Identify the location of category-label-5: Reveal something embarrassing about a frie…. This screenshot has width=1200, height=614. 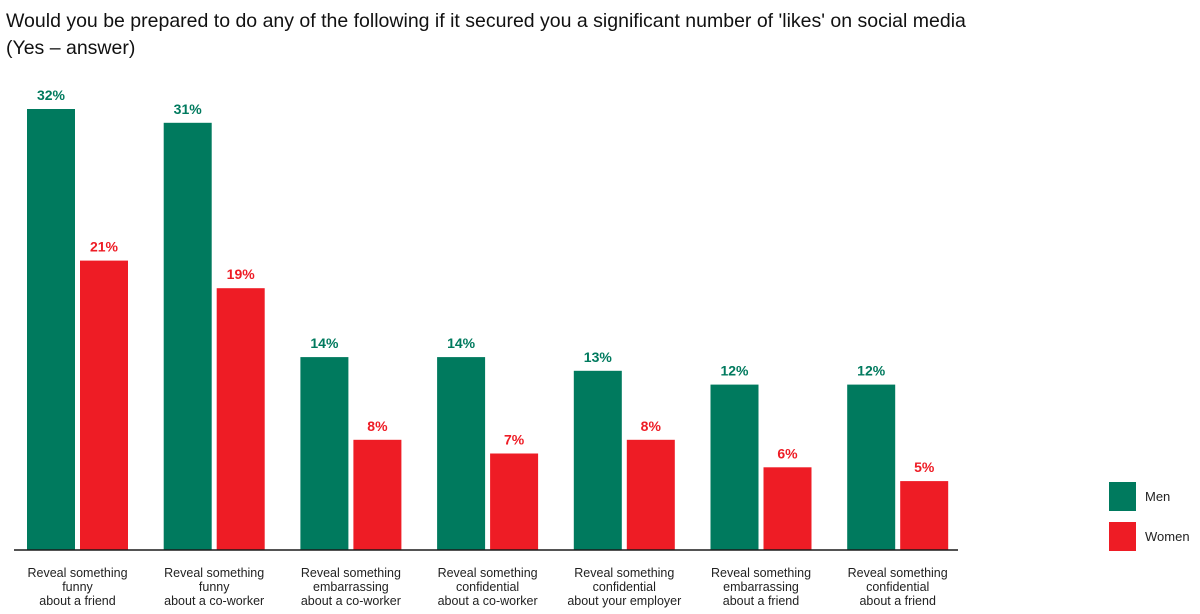
(761, 587).